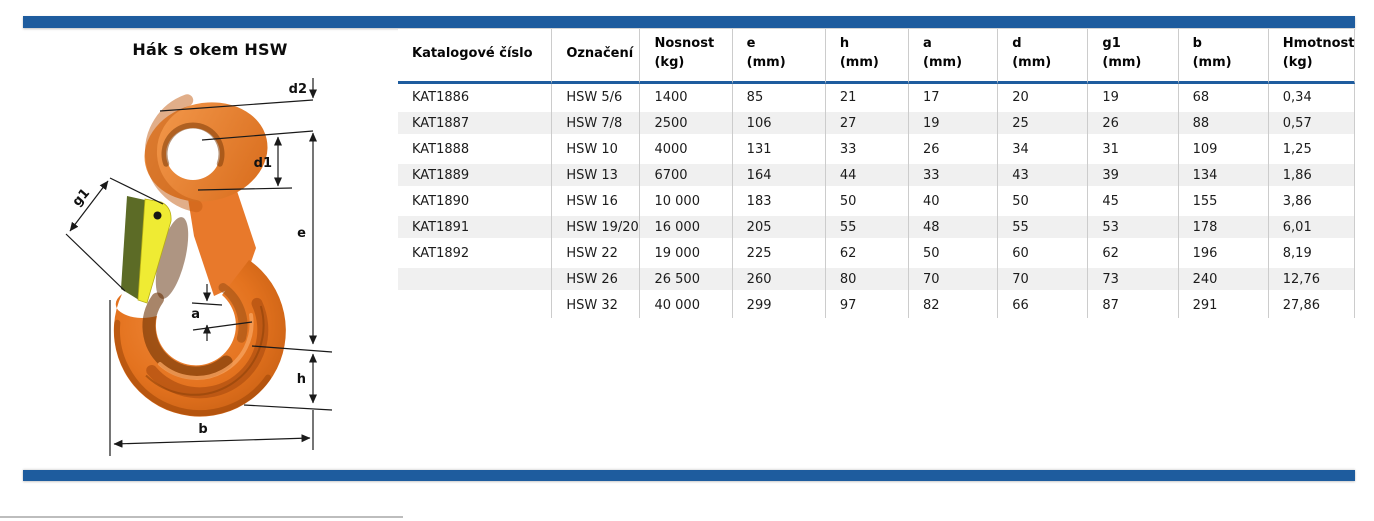 The image size is (1374, 521). Describe the element at coordinates (867, 56) in the screenshot. I see `column-header-4: h (mm)` at that location.